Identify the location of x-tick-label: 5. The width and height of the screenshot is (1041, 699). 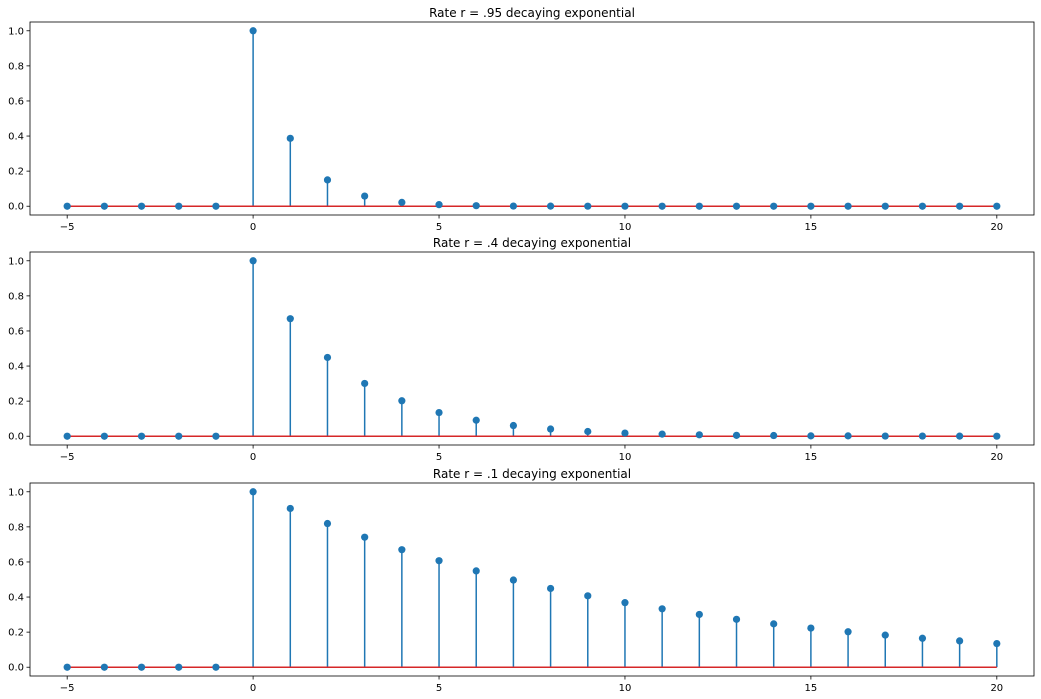
(439, 457).